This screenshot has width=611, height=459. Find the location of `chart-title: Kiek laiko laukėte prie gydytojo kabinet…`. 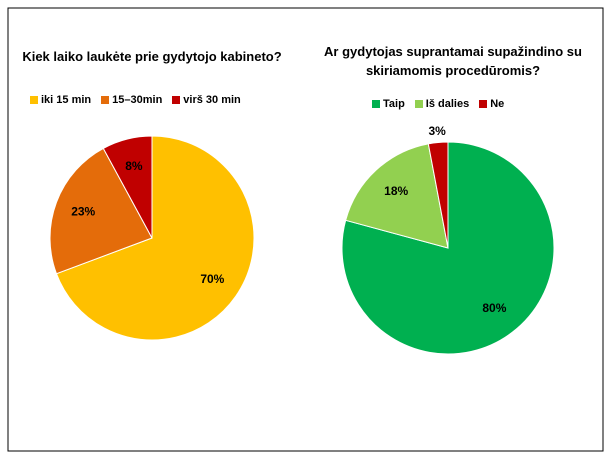

chart-title: Kiek laiko laukėte prie gydytojo kabinet… is located at coordinates (152, 56).